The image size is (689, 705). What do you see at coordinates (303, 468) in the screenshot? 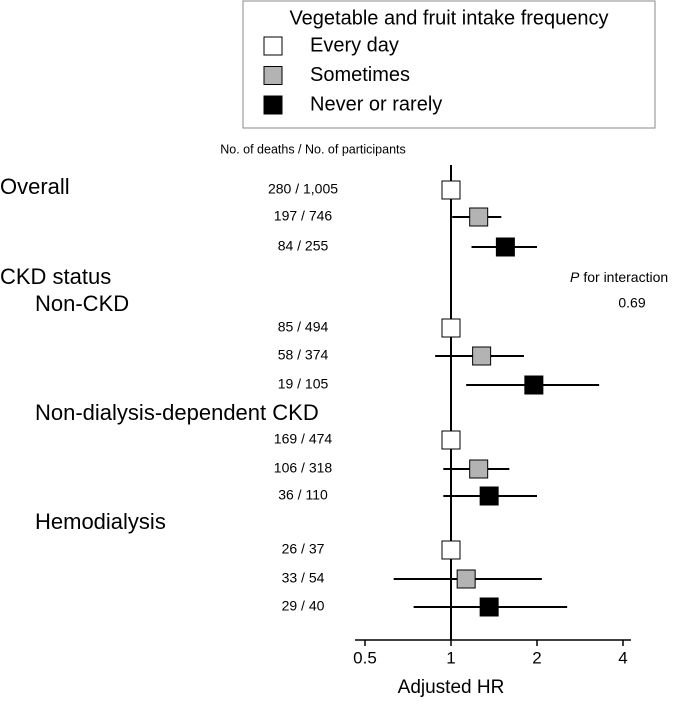
I see `count-label: 106 / 318` at bounding box center [303, 468].